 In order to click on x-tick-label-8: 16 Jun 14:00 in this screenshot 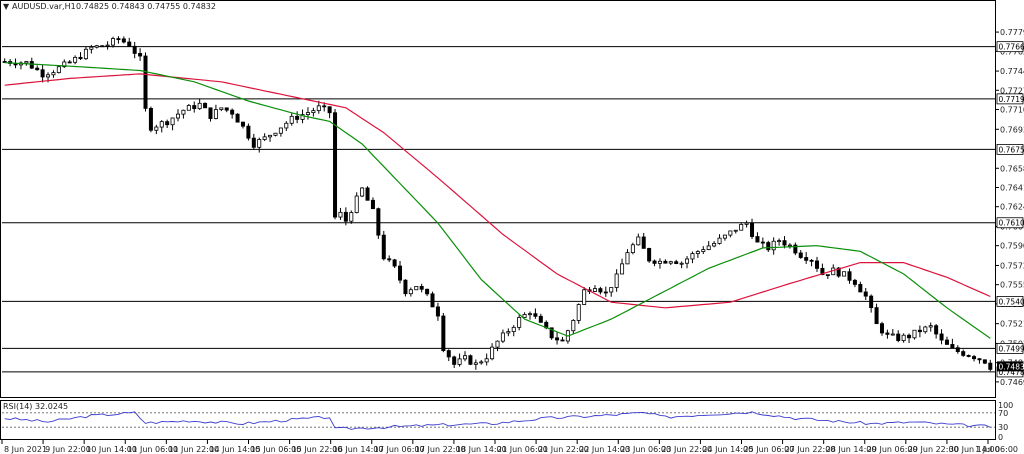, I will do `click(358, 449)`.